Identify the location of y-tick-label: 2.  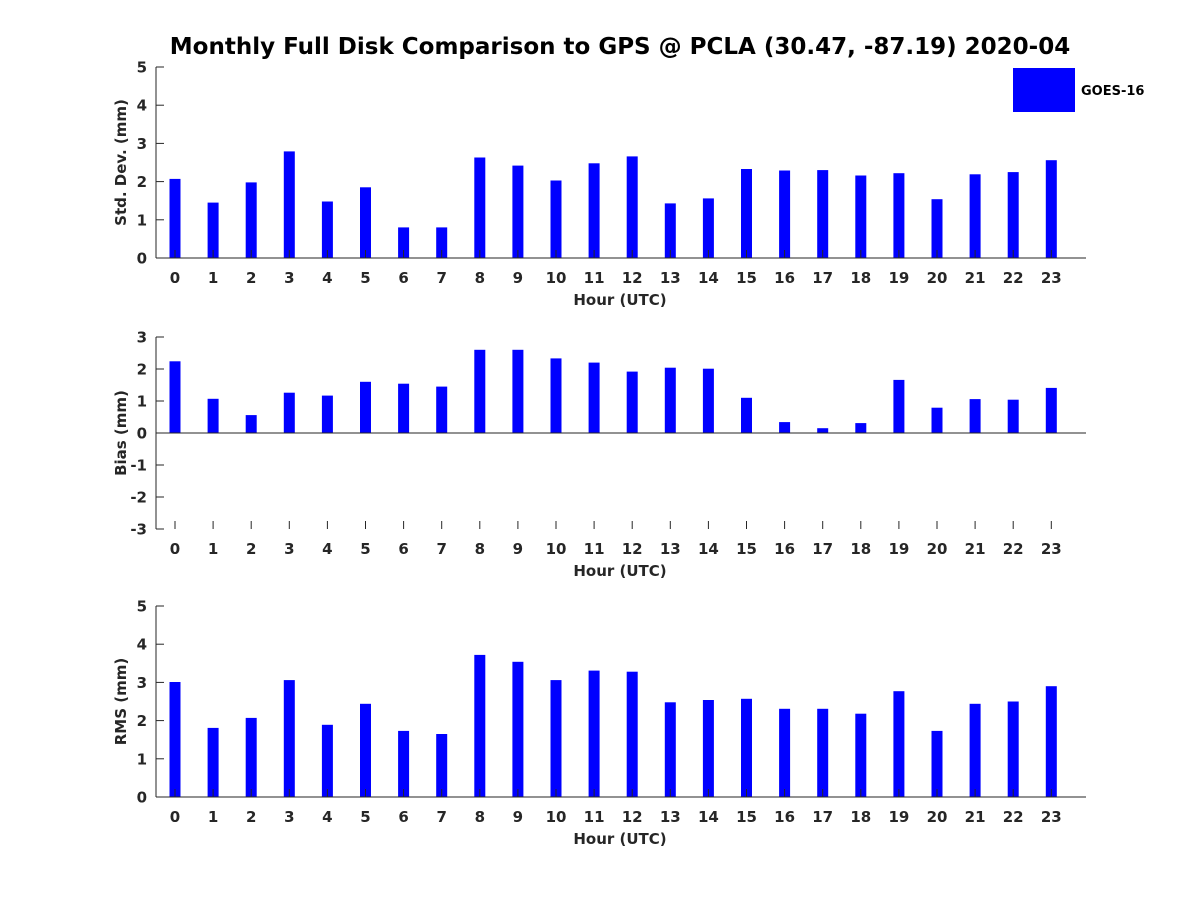
(142, 182).